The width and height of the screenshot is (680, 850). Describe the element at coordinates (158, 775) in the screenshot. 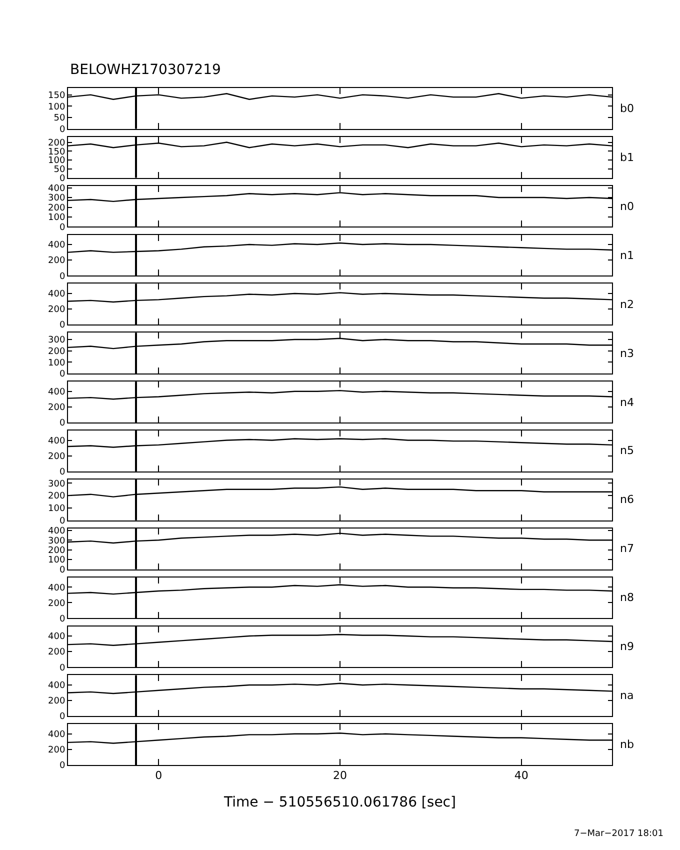

I see `x-tick-label: 0` at that location.